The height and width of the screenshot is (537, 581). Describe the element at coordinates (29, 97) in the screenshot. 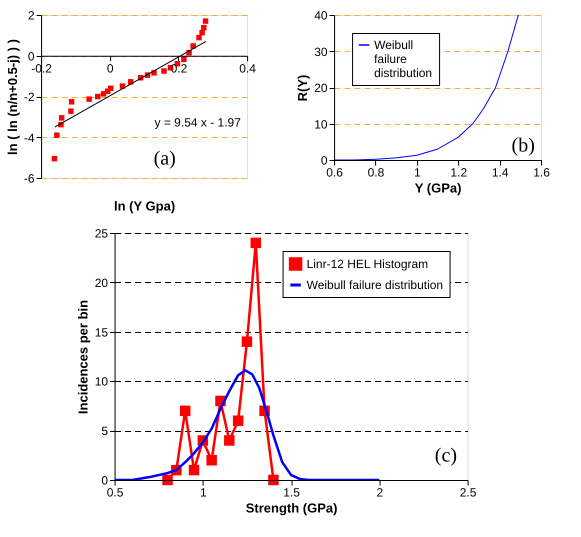

I see `y-tick-label: -2` at that location.